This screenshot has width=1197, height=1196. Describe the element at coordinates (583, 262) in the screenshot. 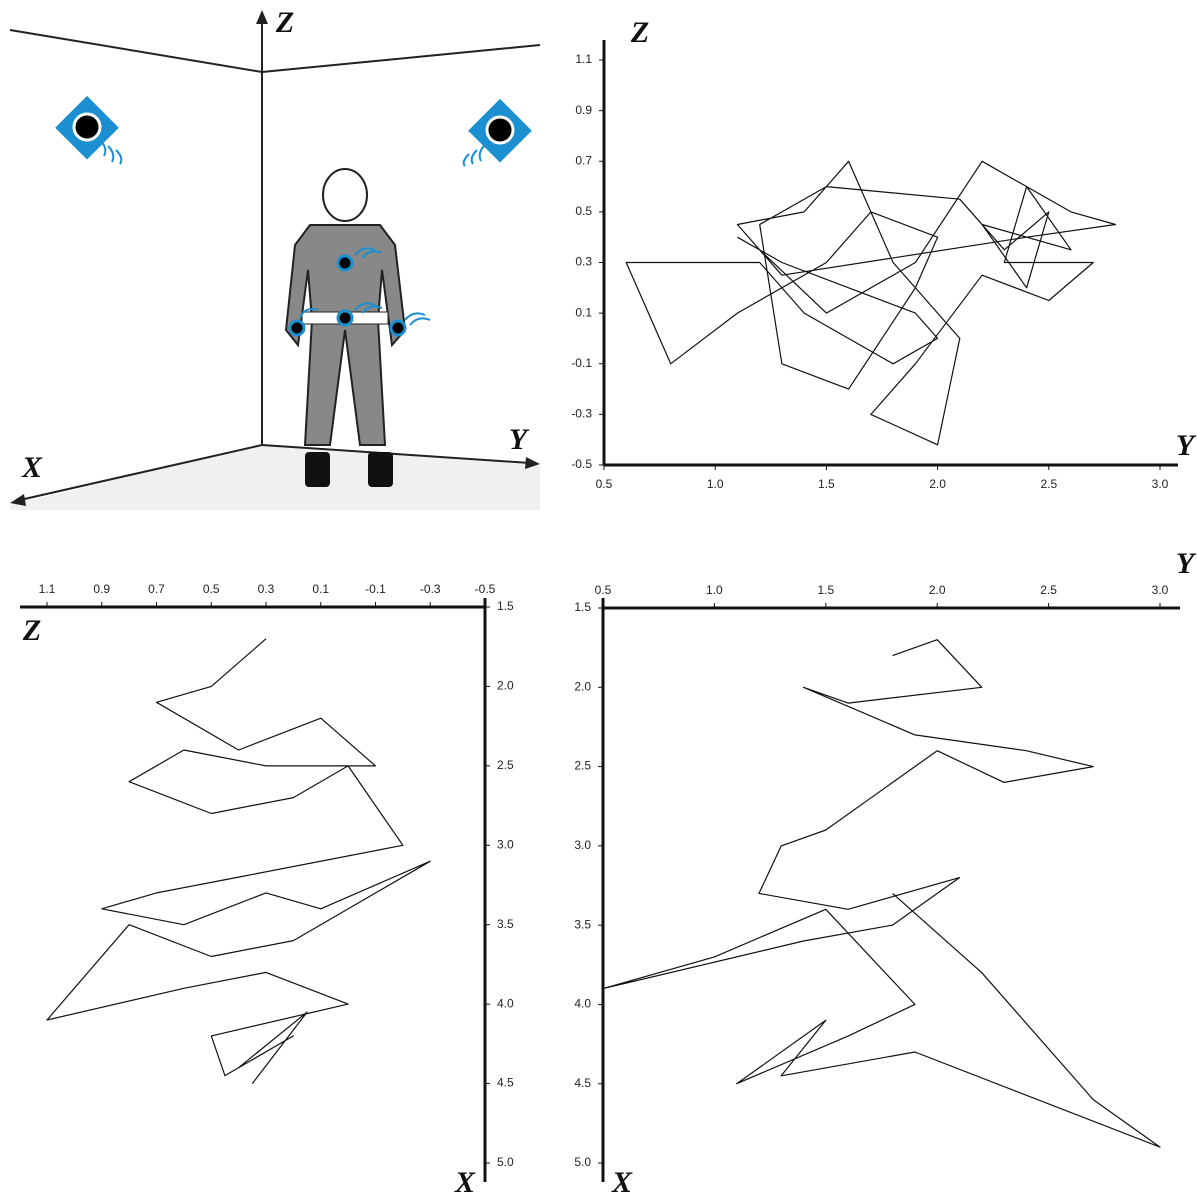

I see `y-tick-label: 0.3` at that location.